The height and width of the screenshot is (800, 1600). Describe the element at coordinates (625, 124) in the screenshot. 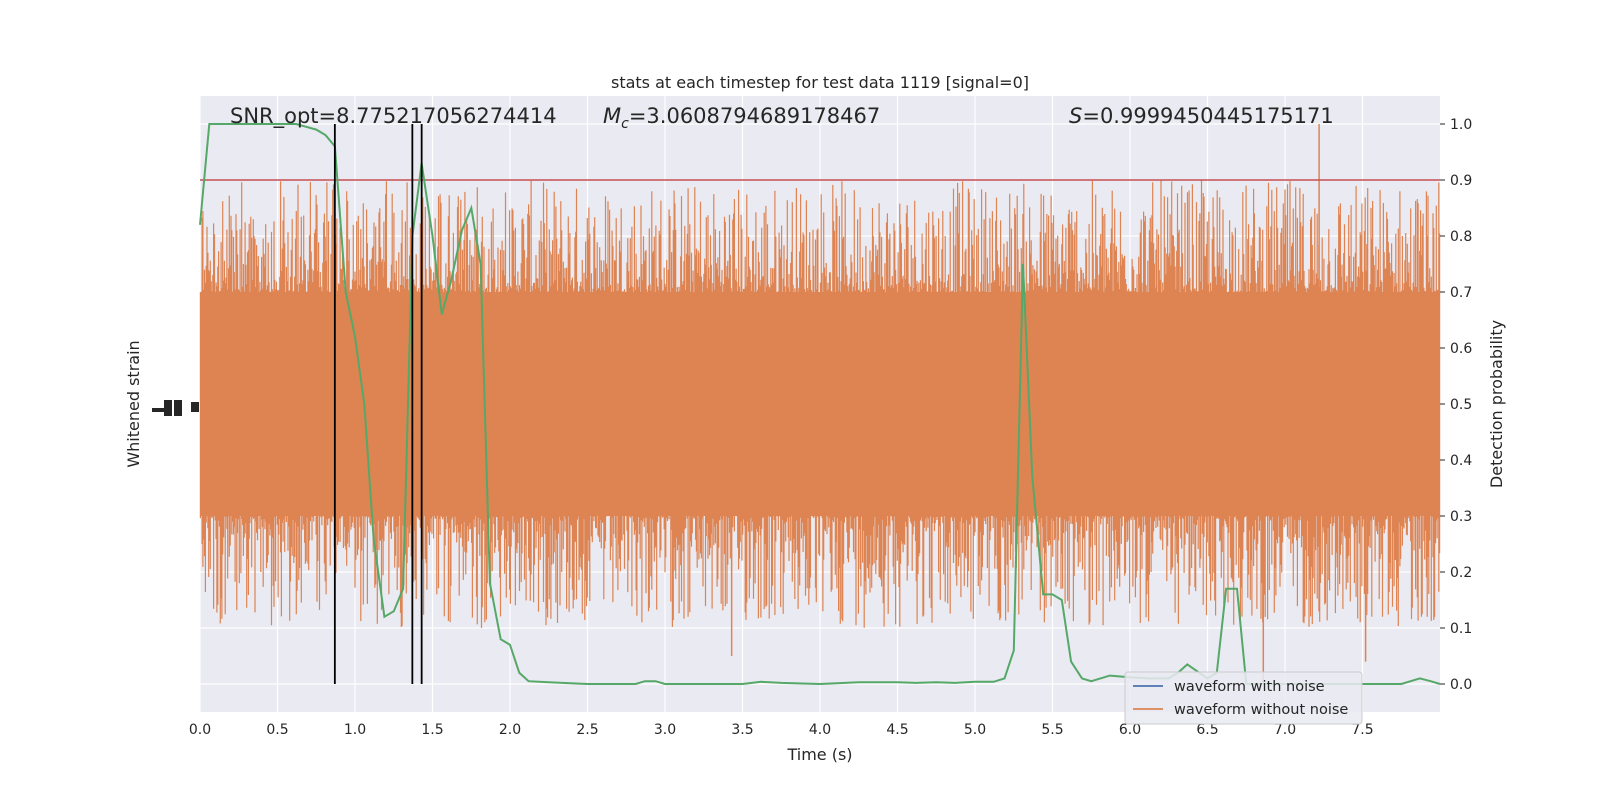

I see `chirp-mass-subscript: c` at that location.